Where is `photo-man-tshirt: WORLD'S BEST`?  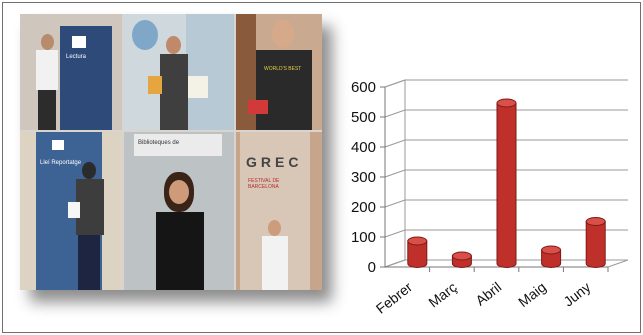 photo-man-tshirt: WORLD'S BEST is located at coordinates (279, 72).